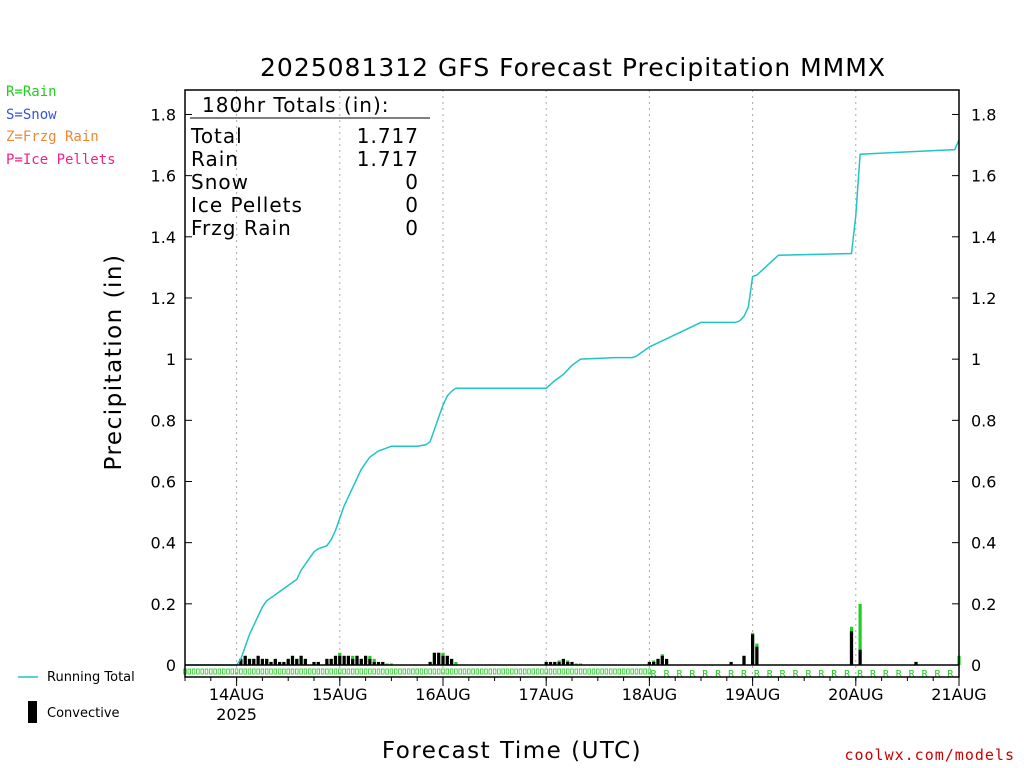 The image size is (1024, 768). Describe the element at coordinates (114, 362) in the screenshot. I see `y-axis-label: Precipitation (in)` at that location.